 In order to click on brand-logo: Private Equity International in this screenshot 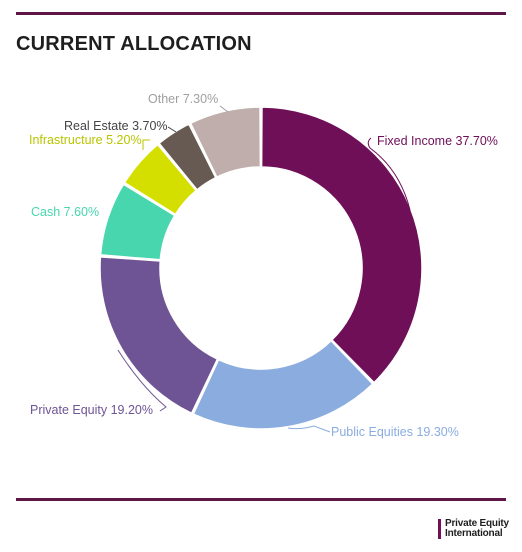, I will do `click(473, 529)`.